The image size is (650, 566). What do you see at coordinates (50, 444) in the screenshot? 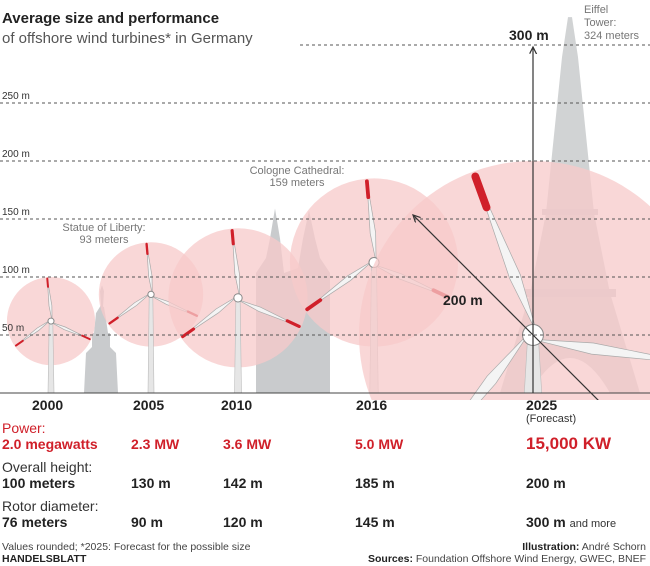
I see `power-2000: 2.0 megawatts` at bounding box center [50, 444].